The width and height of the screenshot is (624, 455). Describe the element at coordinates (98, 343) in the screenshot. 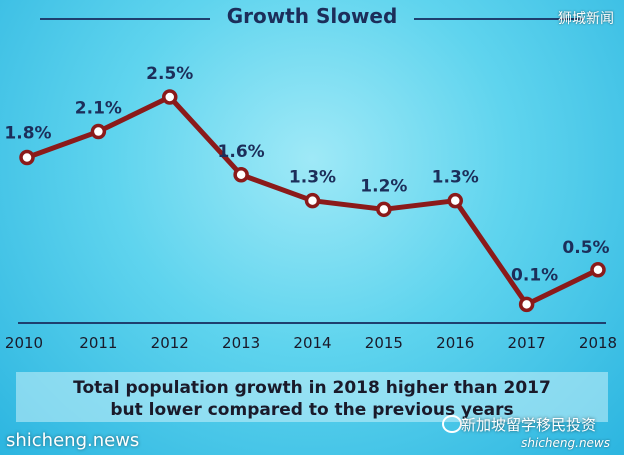

I see `x-tick-label: 2011` at that location.